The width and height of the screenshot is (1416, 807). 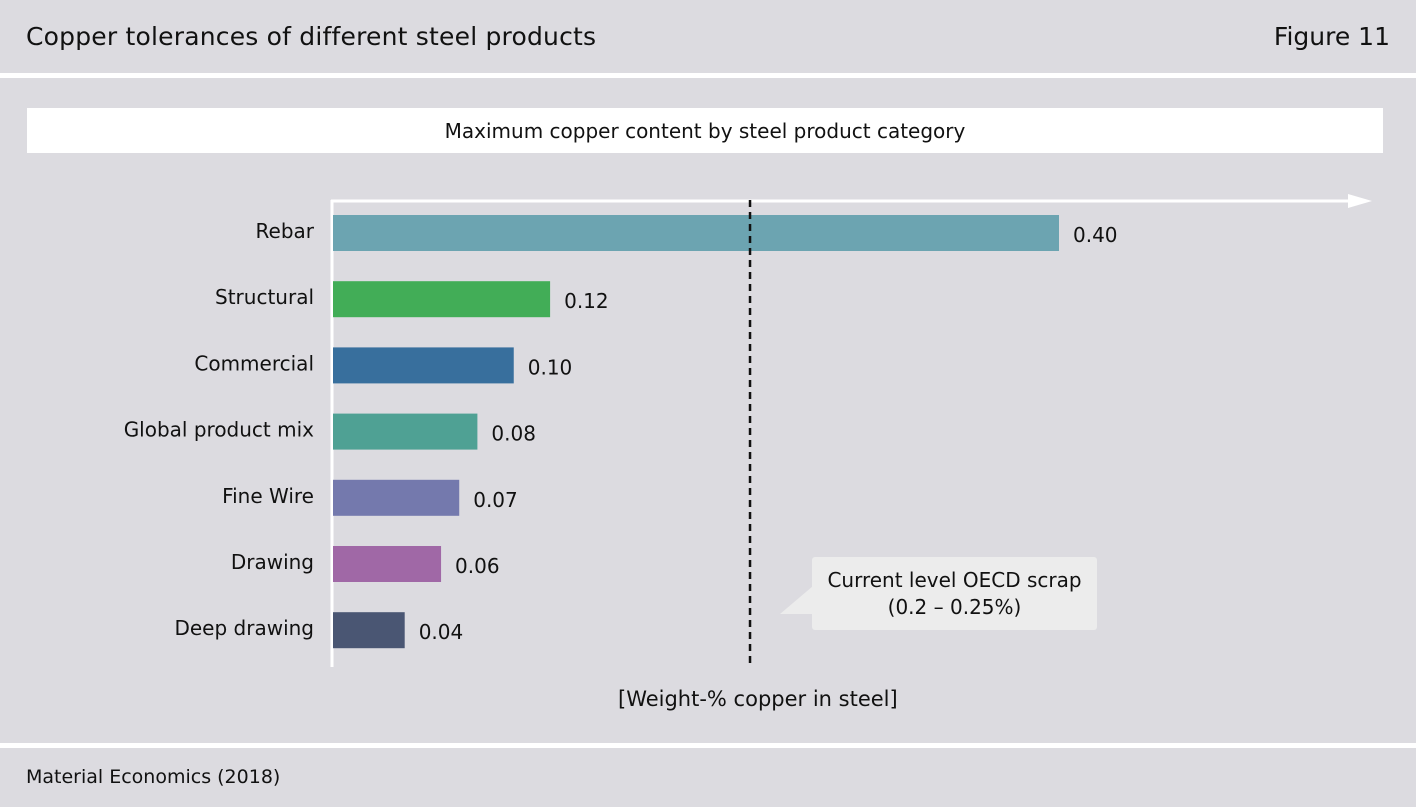 I want to click on category-label-5: Drawing, so click(x=272, y=562).